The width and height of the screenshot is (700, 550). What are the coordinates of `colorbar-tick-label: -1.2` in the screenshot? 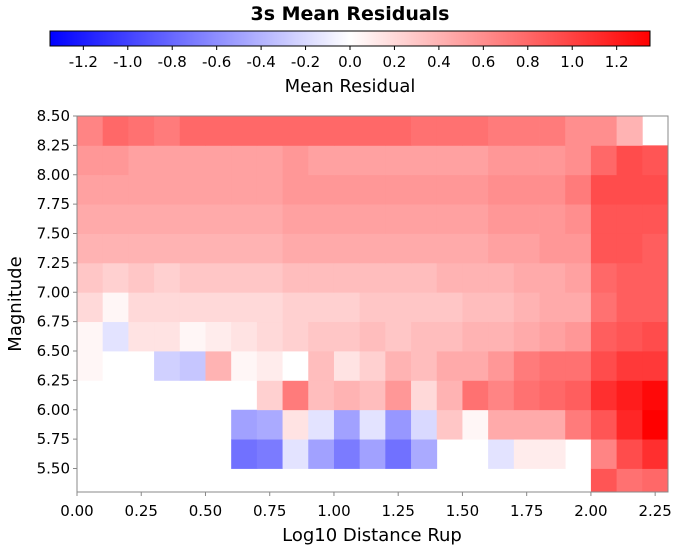 It's located at (83, 62).